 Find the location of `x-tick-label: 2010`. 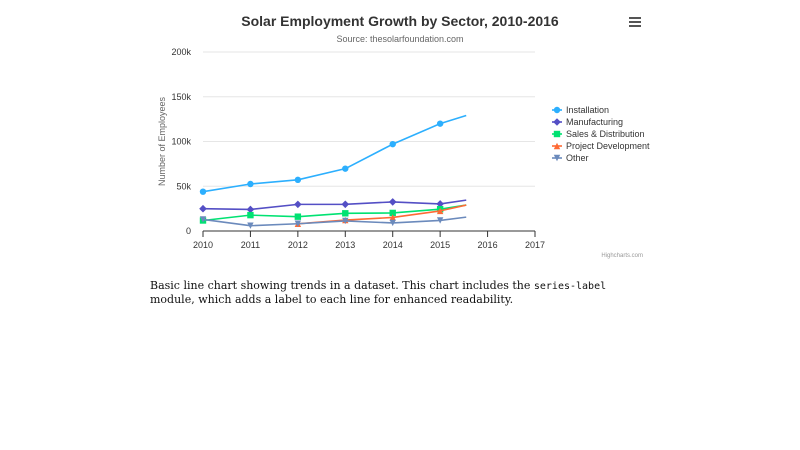

x-tick-label: 2010 is located at coordinates (203, 245).